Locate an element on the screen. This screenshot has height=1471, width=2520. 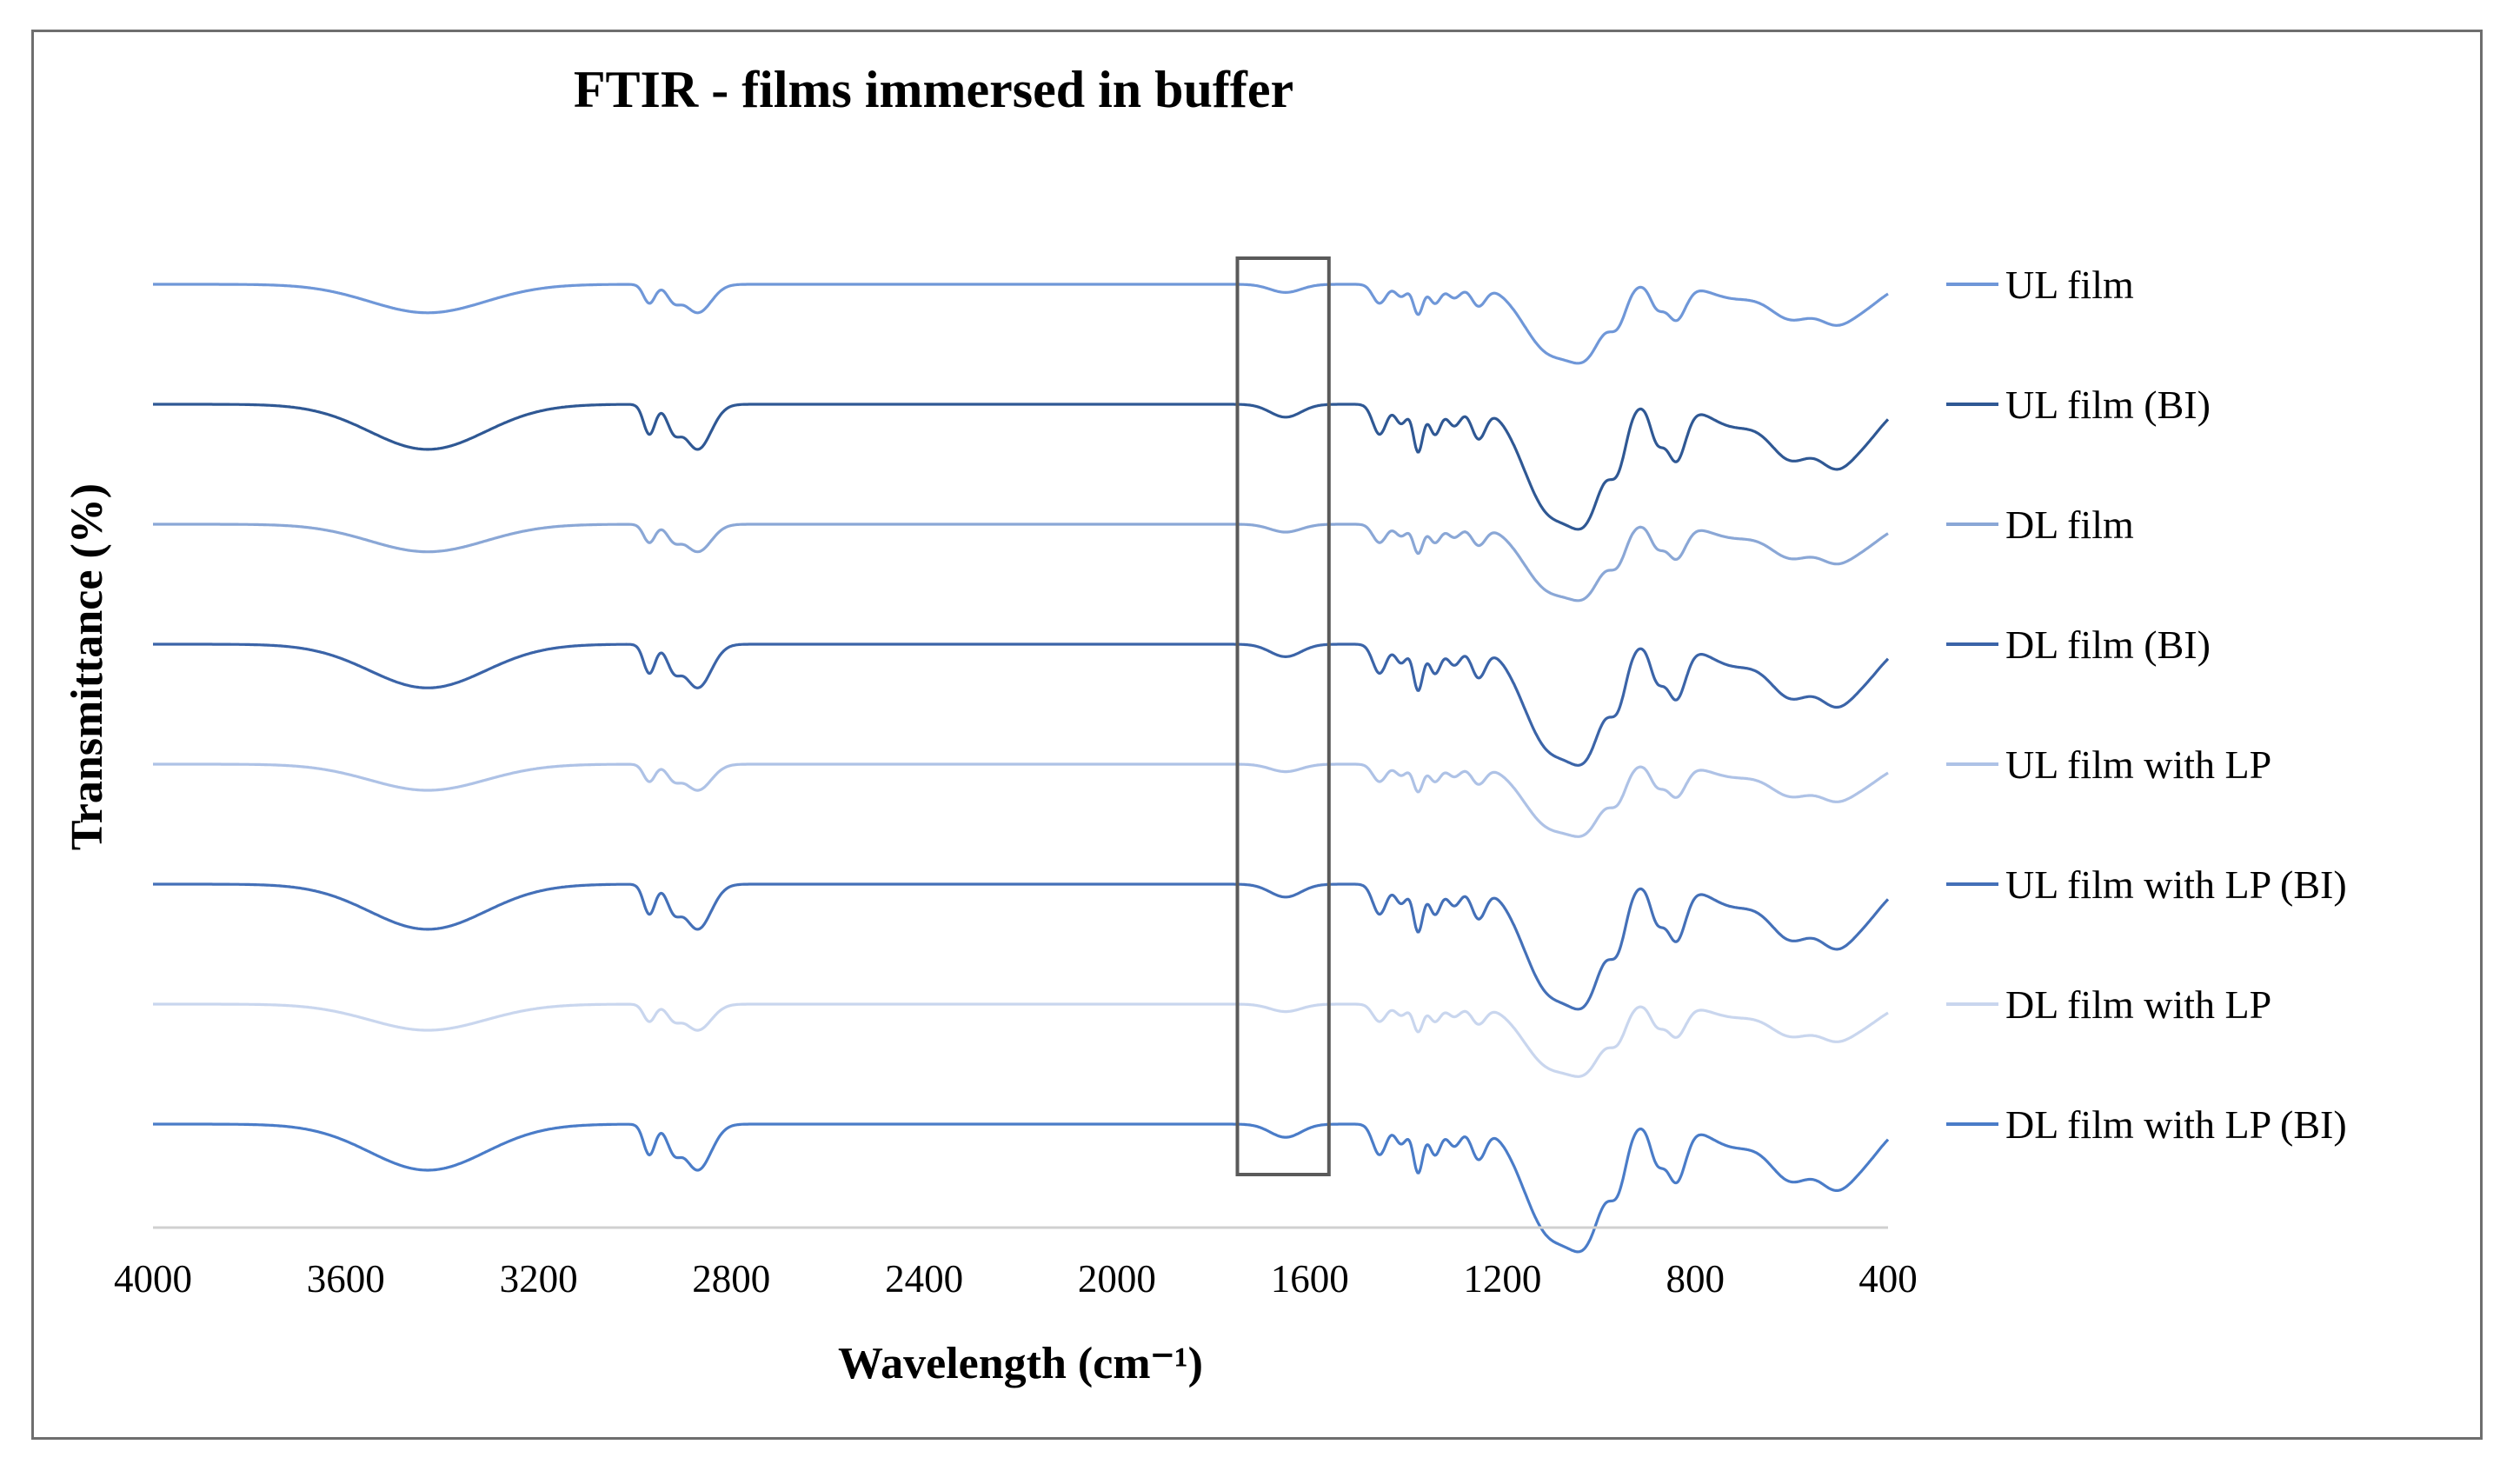
x-tick-label: 800 is located at coordinates (1695, 1279).